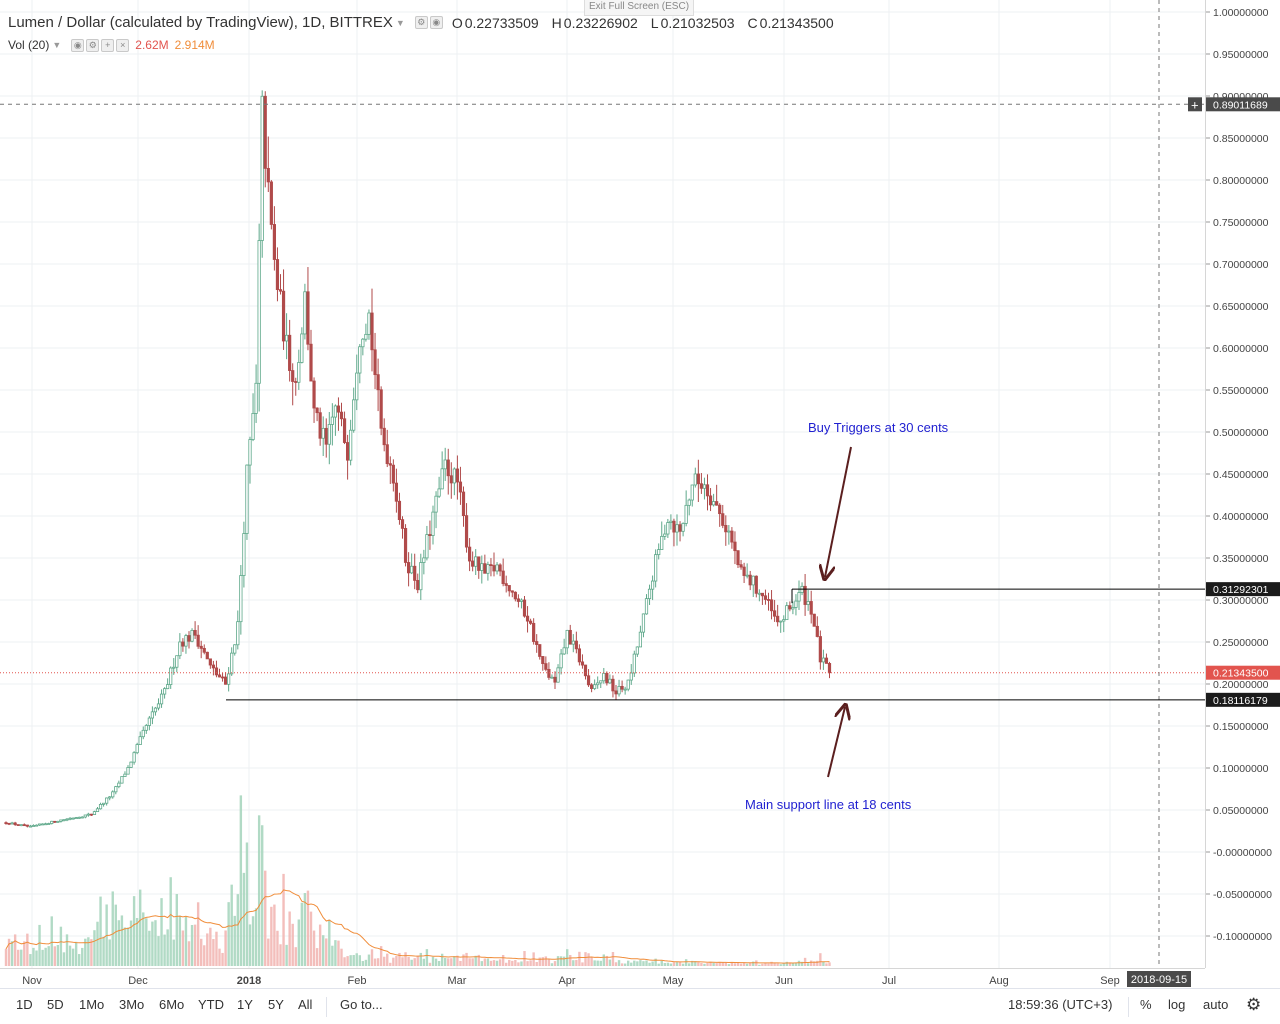 The image size is (1280, 1024). Describe the element at coordinates (878, 427) in the screenshot. I see `buy-trigger-annotation: Buy Triggers at 30 cents` at that location.